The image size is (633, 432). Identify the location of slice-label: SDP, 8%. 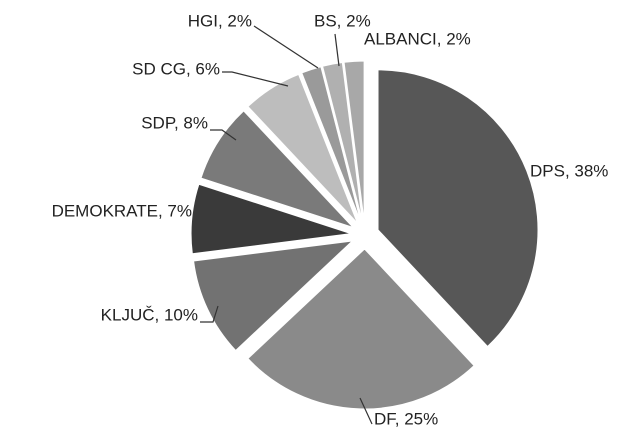
(174, 122).